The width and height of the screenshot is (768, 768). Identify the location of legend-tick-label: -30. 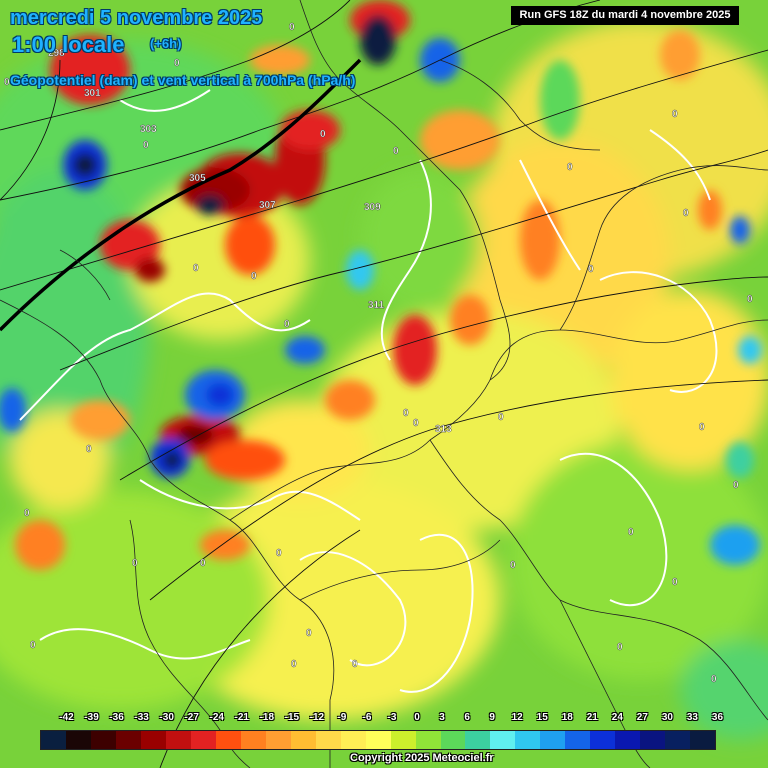
(166, 717).